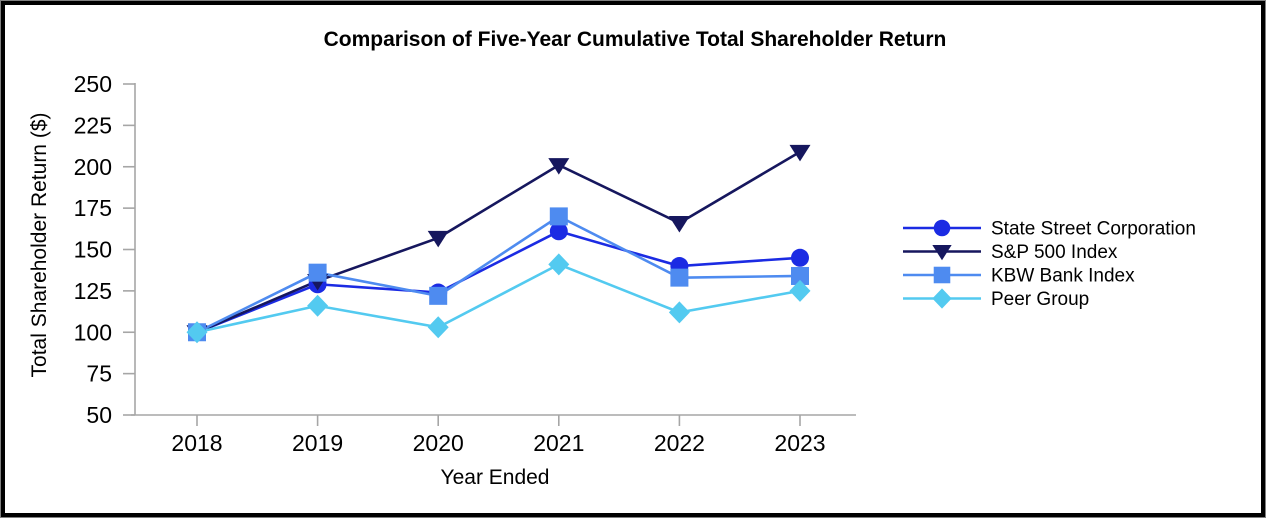  I want to click on series-line-state-street-corporation, so click(498, 281).